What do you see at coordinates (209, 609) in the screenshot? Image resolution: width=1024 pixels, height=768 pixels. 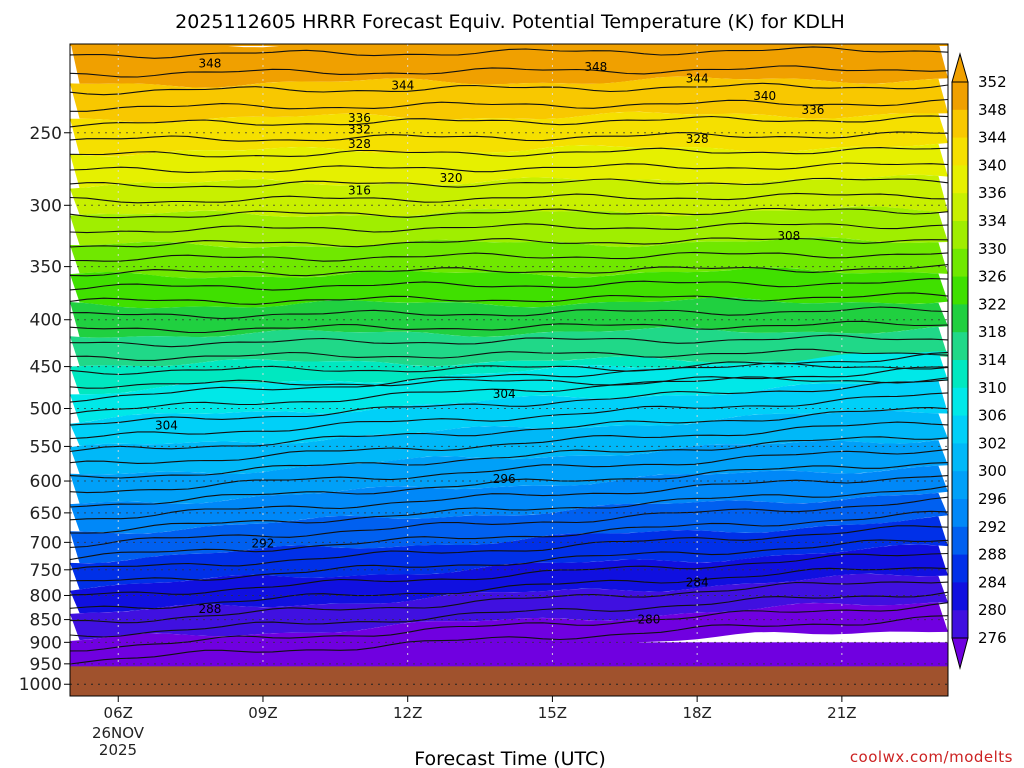 I see `contour-label: 288` at bounding box center [209, 609].